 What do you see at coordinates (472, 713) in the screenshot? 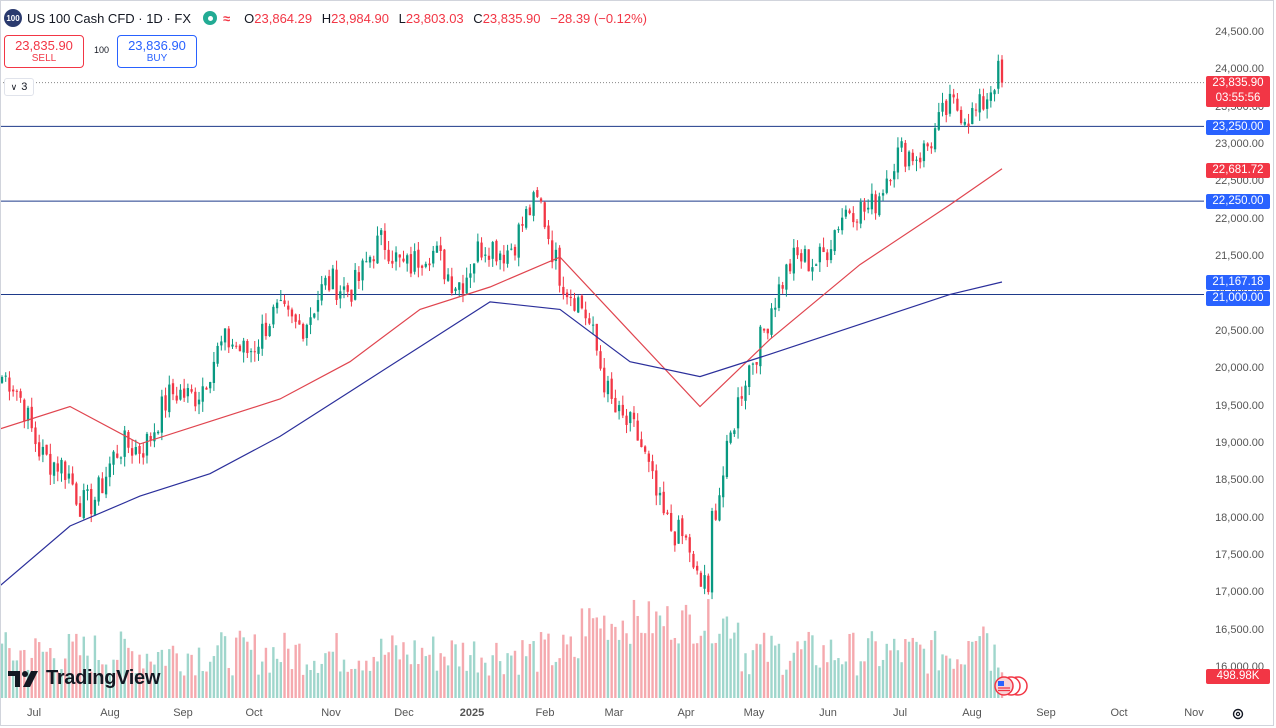
I see `time-axis-tick-label: 2025` at bounding box center [472, 713].